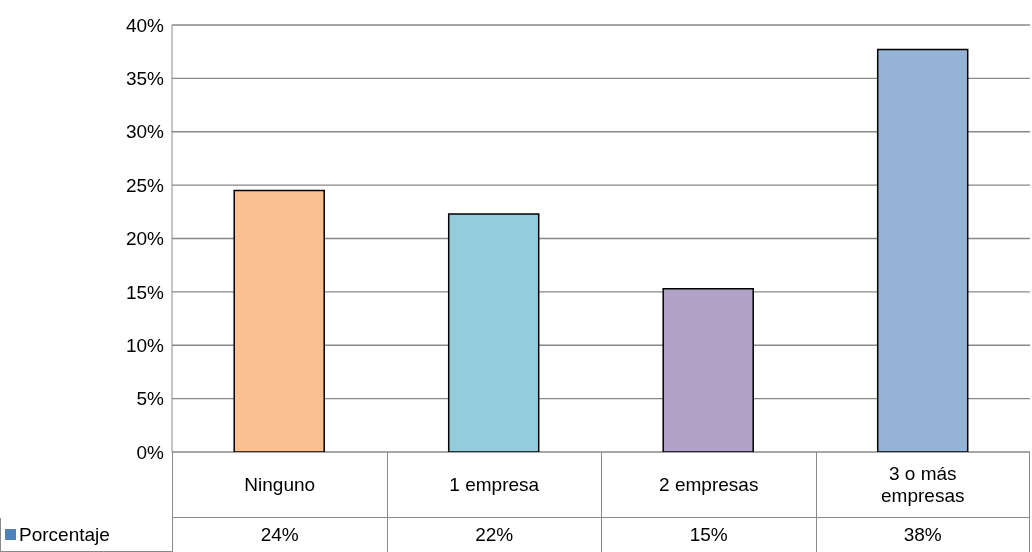 Image resolution: width=1032 pixels, height=552 pixels. What do you see at coordinates (145, 185) in the screenshot?
I see `y-tick-label: 25%` at bounding box center [145, 185].